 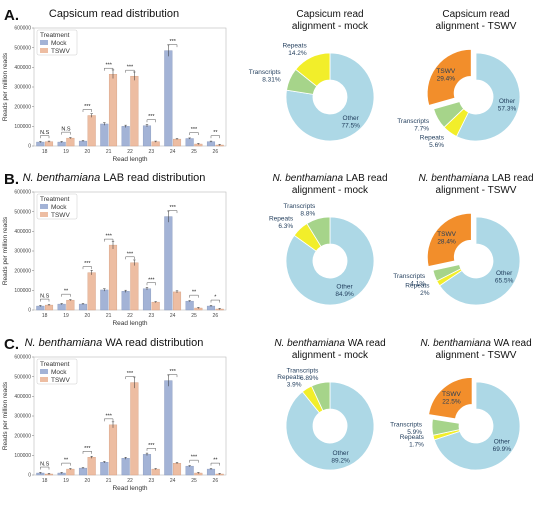 I want to click on y-axis-label: Reads per million reads, so click(x=5, y=415).